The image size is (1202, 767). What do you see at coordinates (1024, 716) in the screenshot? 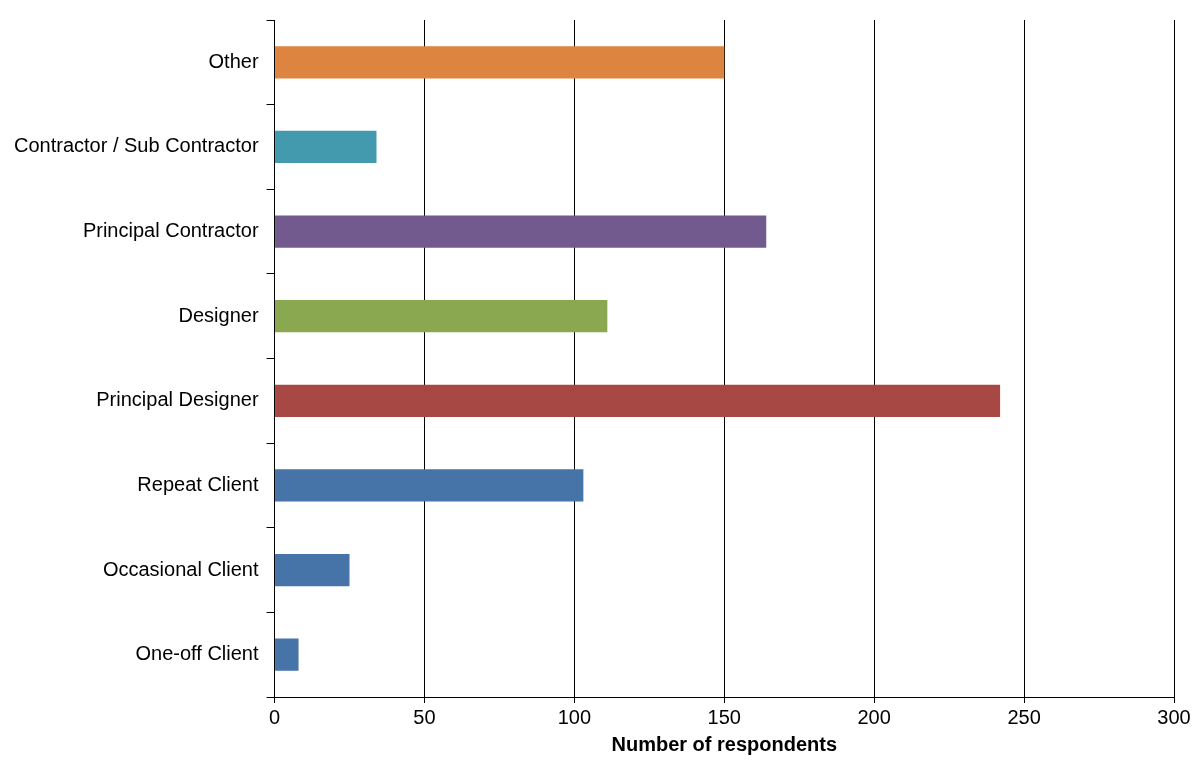
I see `x-tick-label: 250` at bounding box center [1024, 716].